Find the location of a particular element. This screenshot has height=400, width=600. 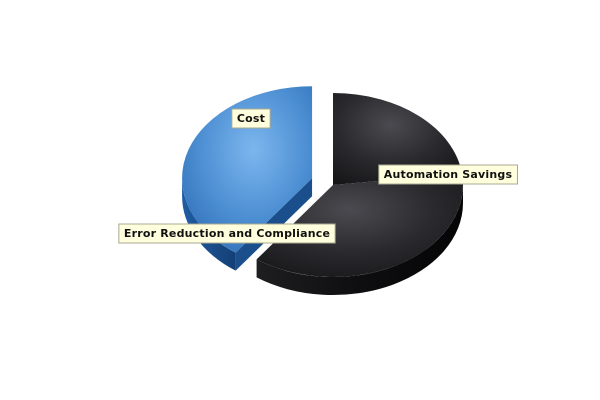

pie-slice-error-reduction-and-compliance is located at coordinates (360, 234).